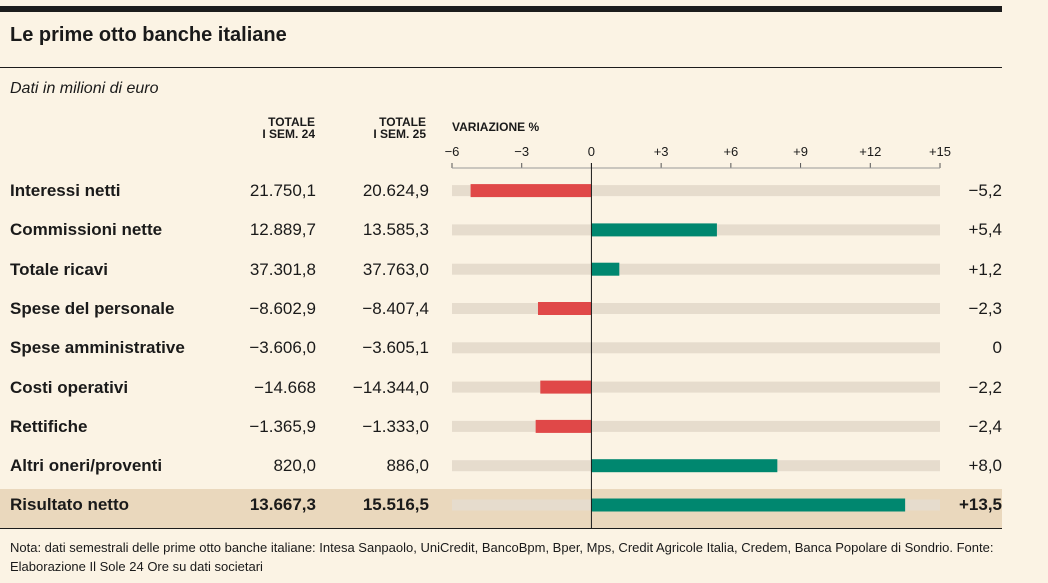  Describe the element at coordinates (521, 151) in the screenshot. I see `x-tick-label: −3` at that location.